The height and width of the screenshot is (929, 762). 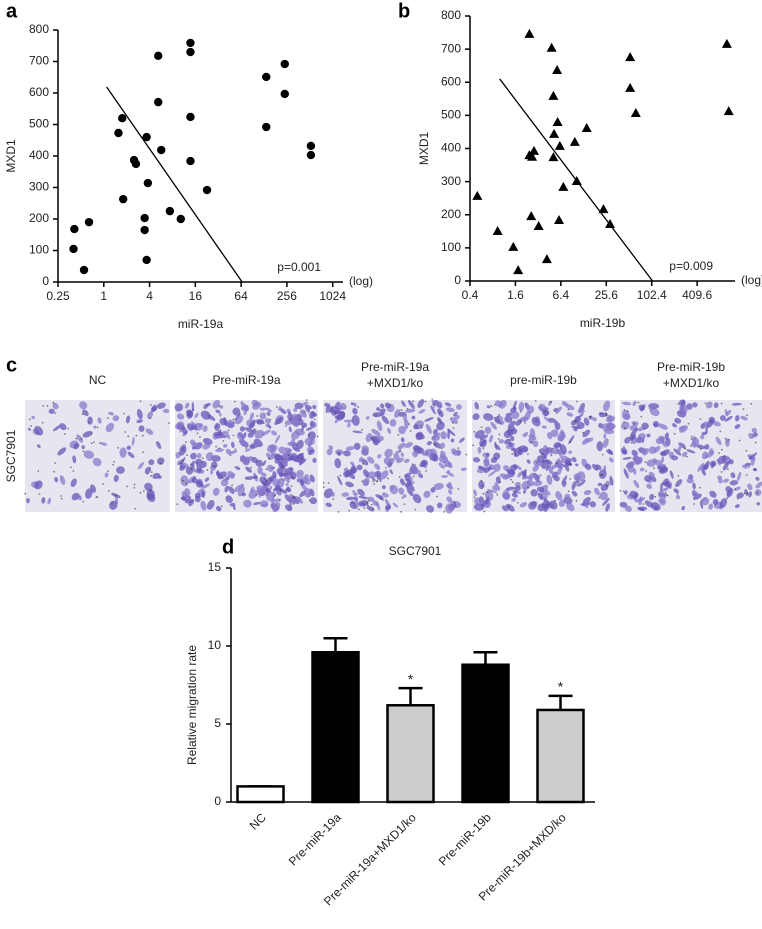 What do you see at coordinates (697, 295) in the screenshot?
I see `x-tick-label: 409.6` at bounding box center [697, 295].